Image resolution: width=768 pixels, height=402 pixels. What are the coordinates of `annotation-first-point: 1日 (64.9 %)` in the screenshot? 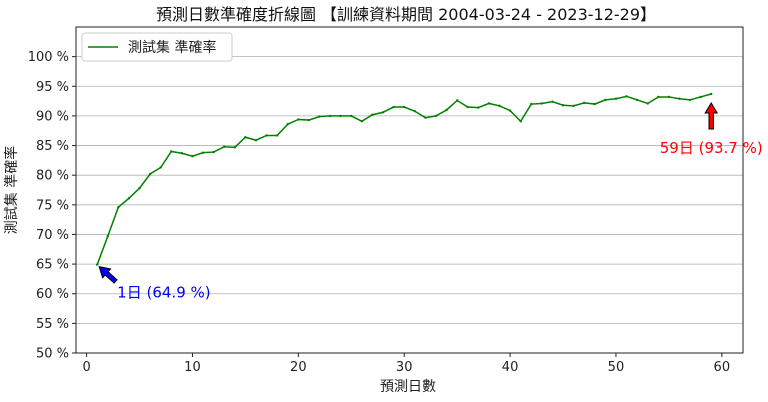 It's located at (163, 293).